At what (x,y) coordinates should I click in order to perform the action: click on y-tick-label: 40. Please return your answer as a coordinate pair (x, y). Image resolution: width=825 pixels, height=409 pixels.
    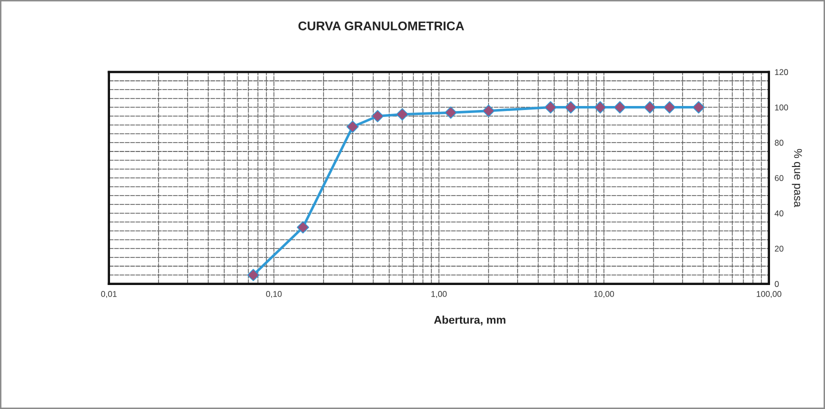
    Looking at the image, I should click on (779, 213).